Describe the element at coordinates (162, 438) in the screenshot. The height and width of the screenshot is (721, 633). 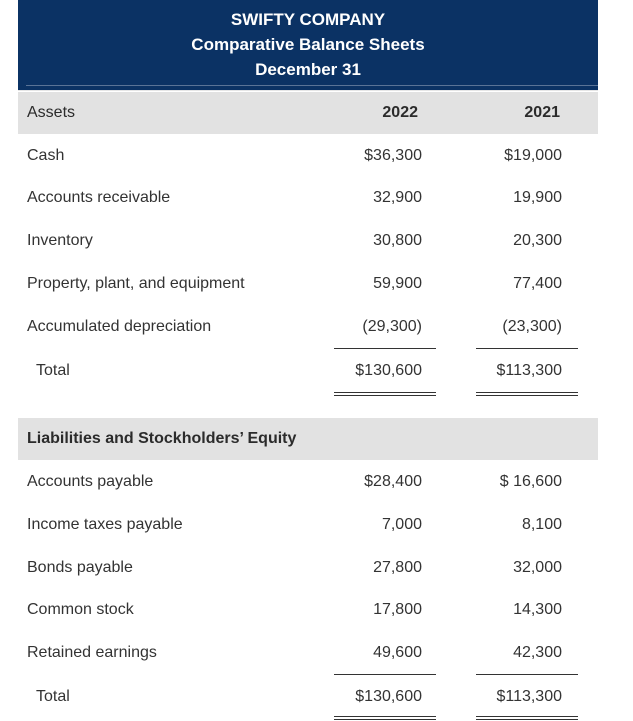
I see `liabilities-heading: Liabilities and Stockholders’ Equity` at that location.